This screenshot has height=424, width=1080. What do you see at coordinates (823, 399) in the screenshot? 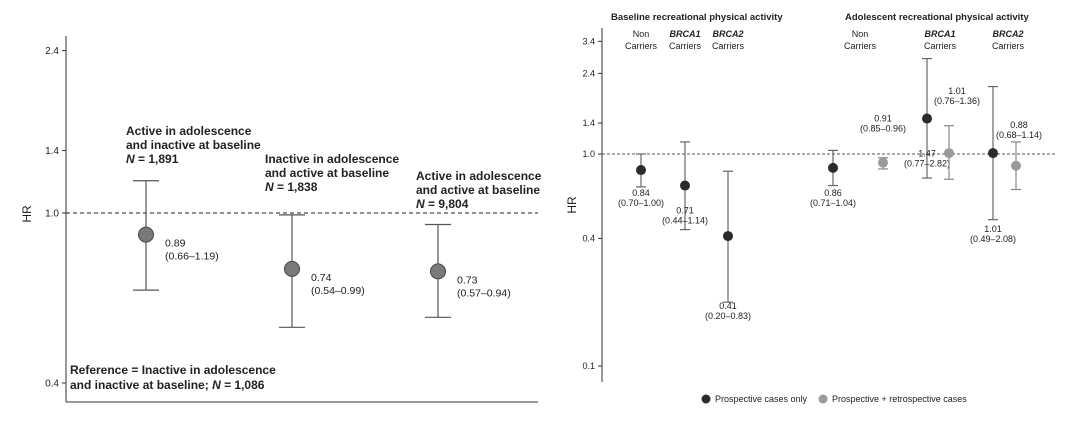
I see `legend-marker-combined` at bounding box center [823, 399].